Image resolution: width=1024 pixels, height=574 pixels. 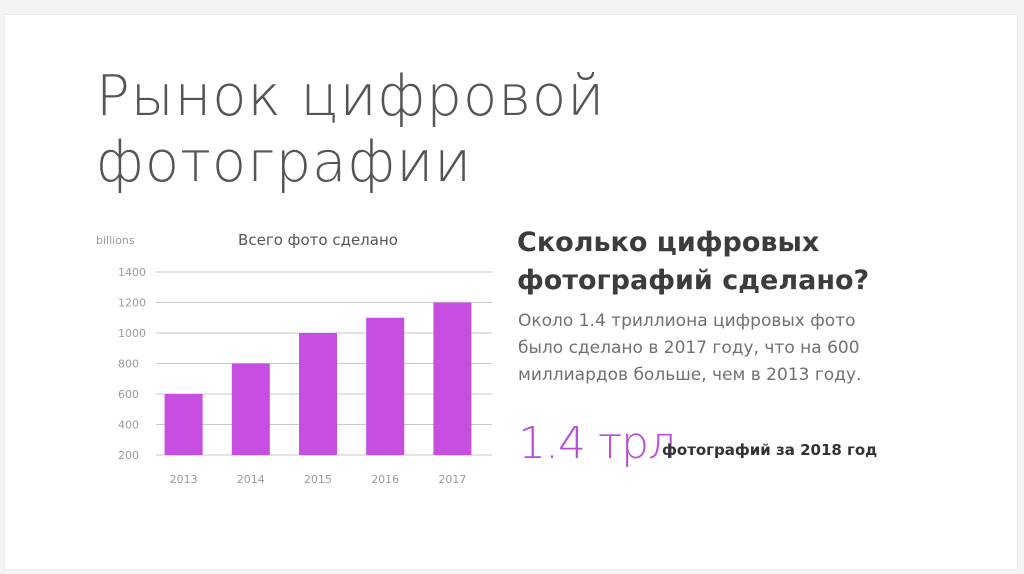 What do you see at coordinates (318, 479) in the screenshot?
I see `x-tick-label-2015: 2015` at bounding box center [318, 479].